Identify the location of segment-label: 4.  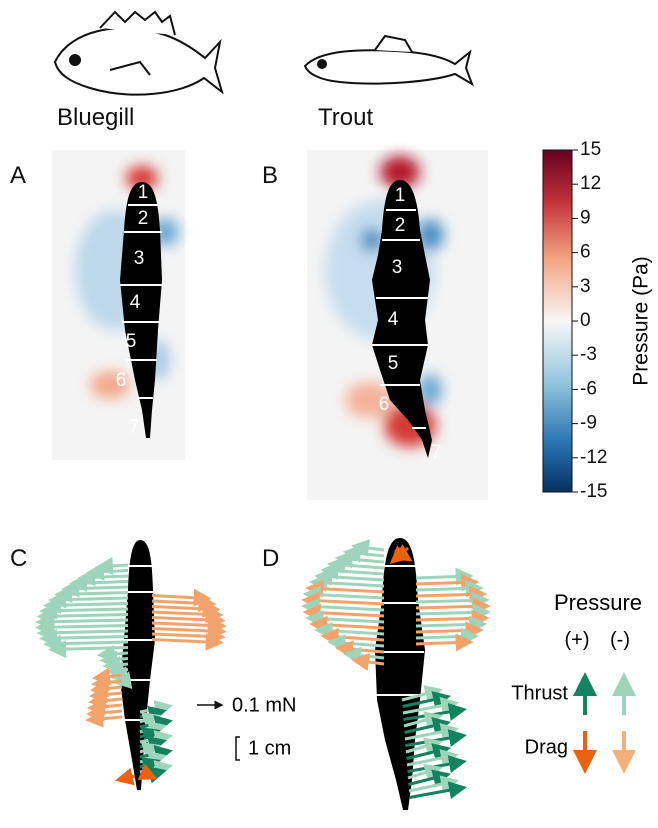
(135, 302).